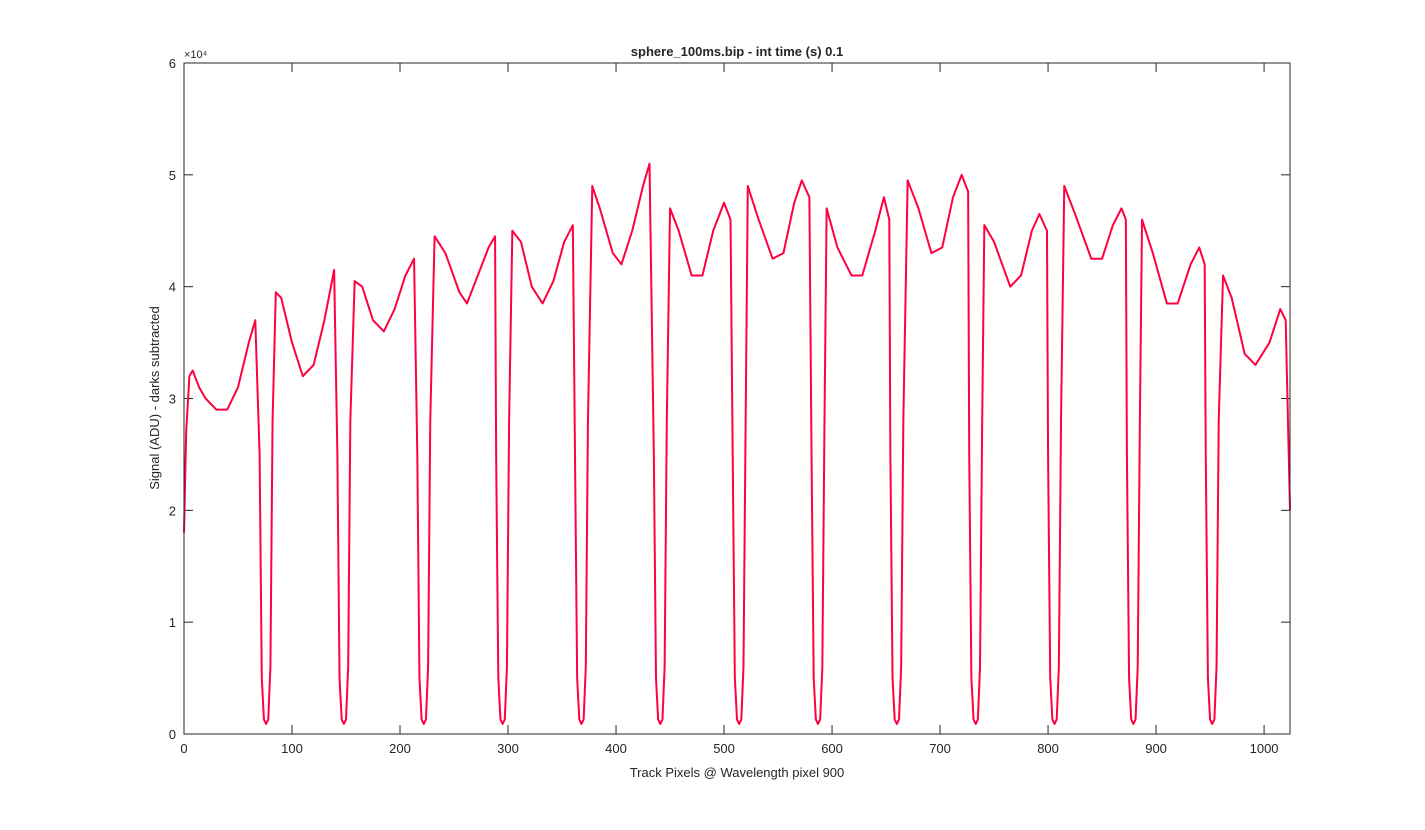  Describe the element at coordinates (172, 399) in the screenshot. I see `y-tick-label: 3` at that location.